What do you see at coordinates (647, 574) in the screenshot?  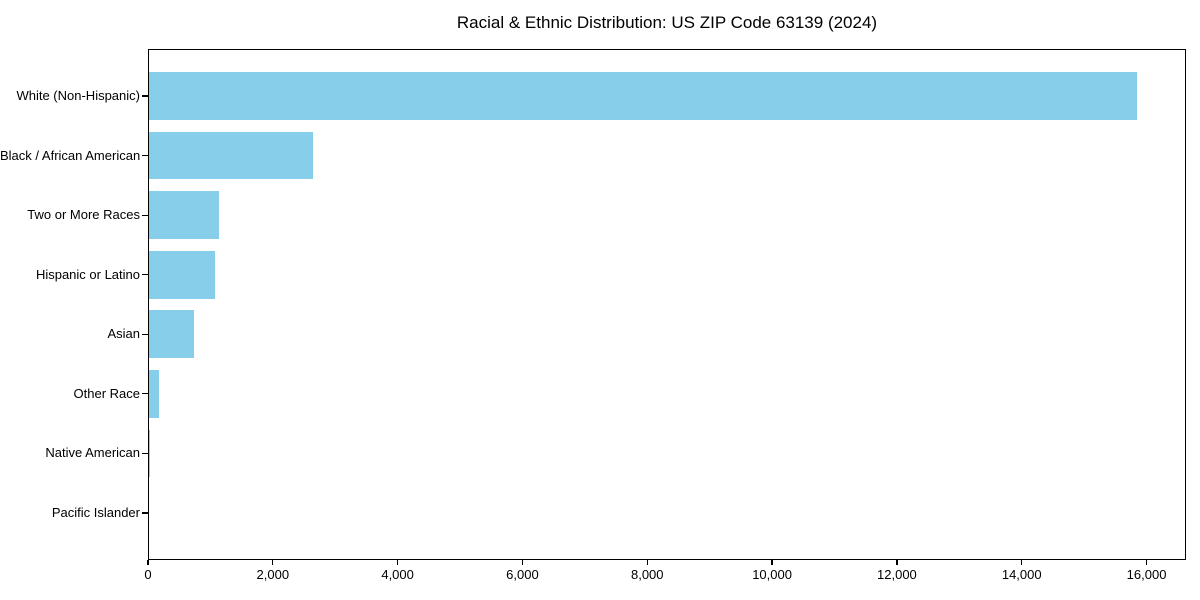 I see `x-tick-label: 8,000` at bounding box center [647, 574].